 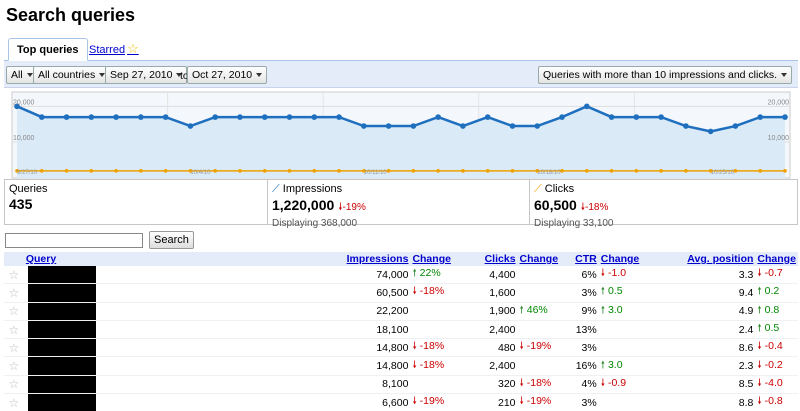 I want to click on header-clicks-change: Change, so click(x=545, y=259).